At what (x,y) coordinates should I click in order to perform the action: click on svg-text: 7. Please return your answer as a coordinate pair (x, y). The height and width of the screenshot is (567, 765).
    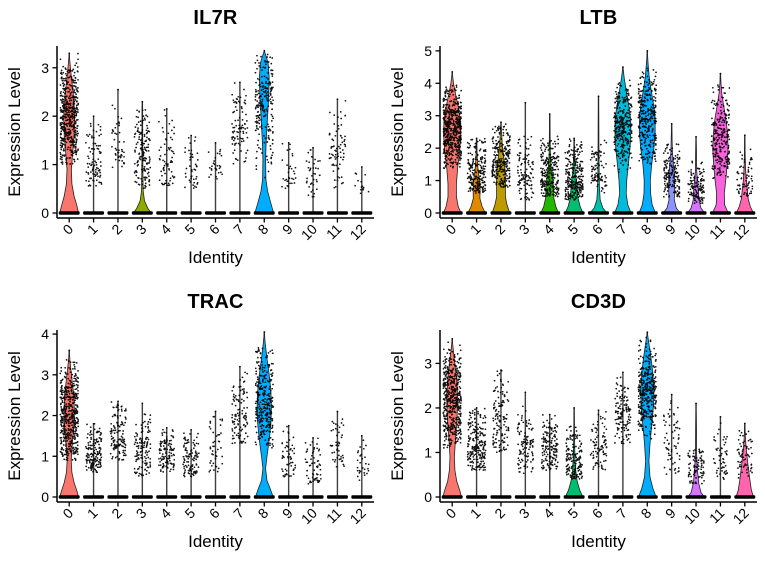
    Looking at the image, I should click on (238, 229).